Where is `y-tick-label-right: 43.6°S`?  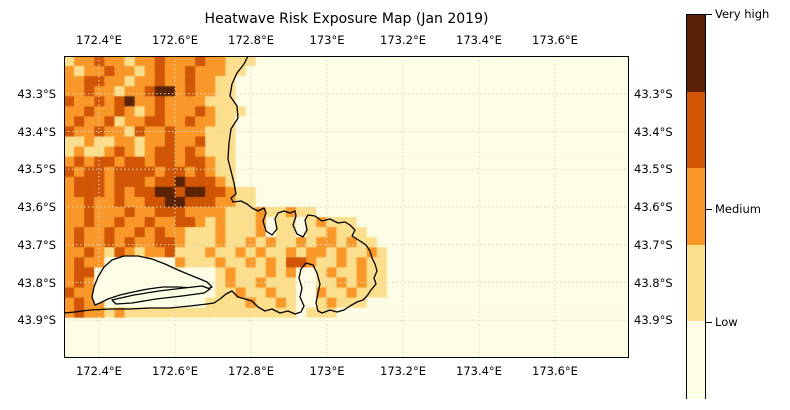
y-tick-label-right: 43.6°S is located at coordinates (653, 207).